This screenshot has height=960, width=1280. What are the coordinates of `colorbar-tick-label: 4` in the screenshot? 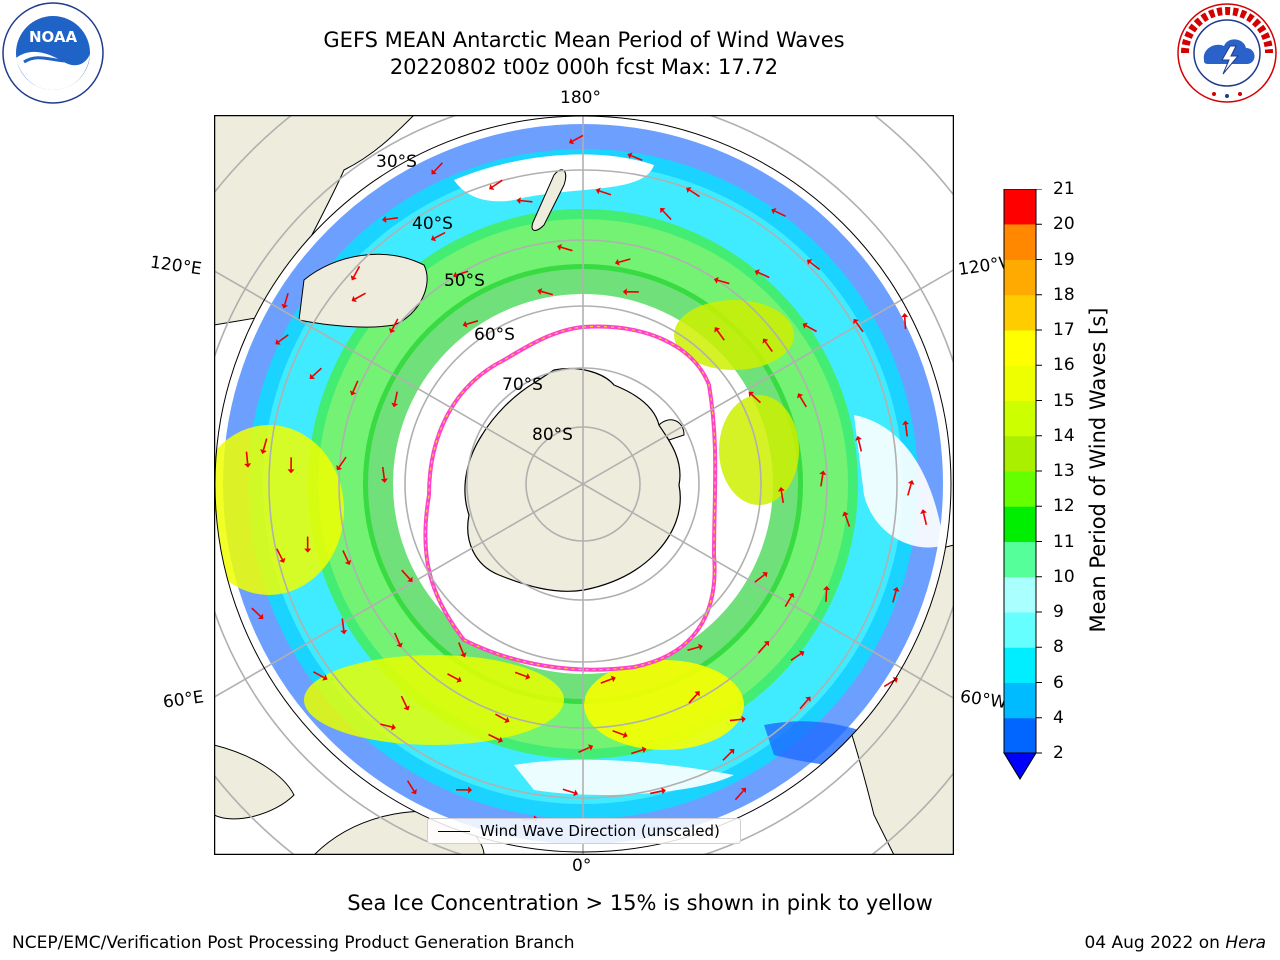 It's located at (1058, 717).